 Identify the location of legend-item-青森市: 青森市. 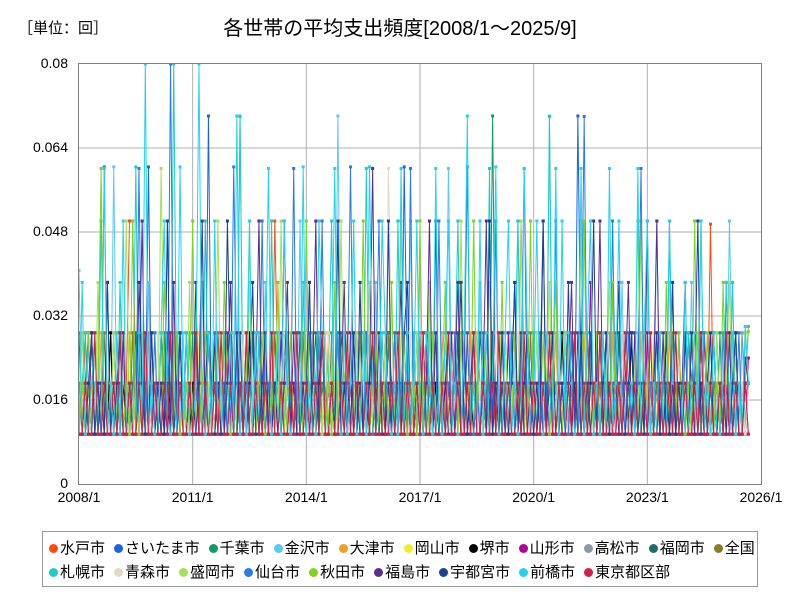
(142, 572).